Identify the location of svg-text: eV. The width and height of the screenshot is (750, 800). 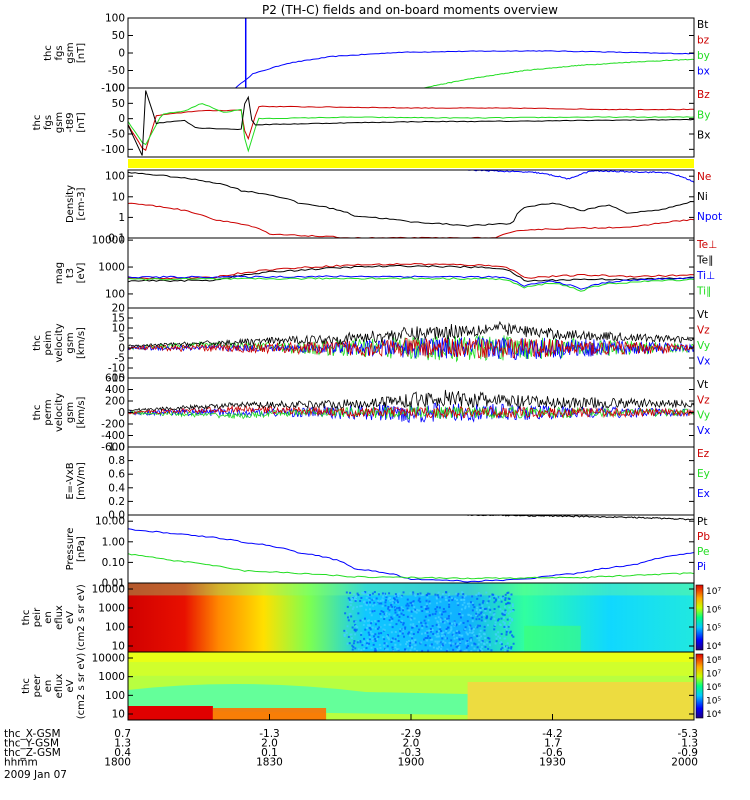
(70, 617).